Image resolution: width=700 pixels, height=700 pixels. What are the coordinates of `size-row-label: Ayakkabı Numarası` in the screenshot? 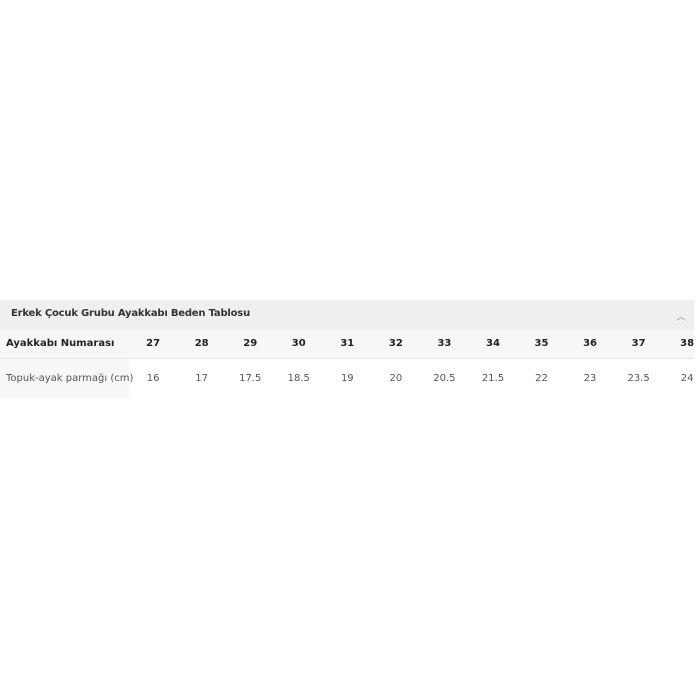 It's located at (64, 344).